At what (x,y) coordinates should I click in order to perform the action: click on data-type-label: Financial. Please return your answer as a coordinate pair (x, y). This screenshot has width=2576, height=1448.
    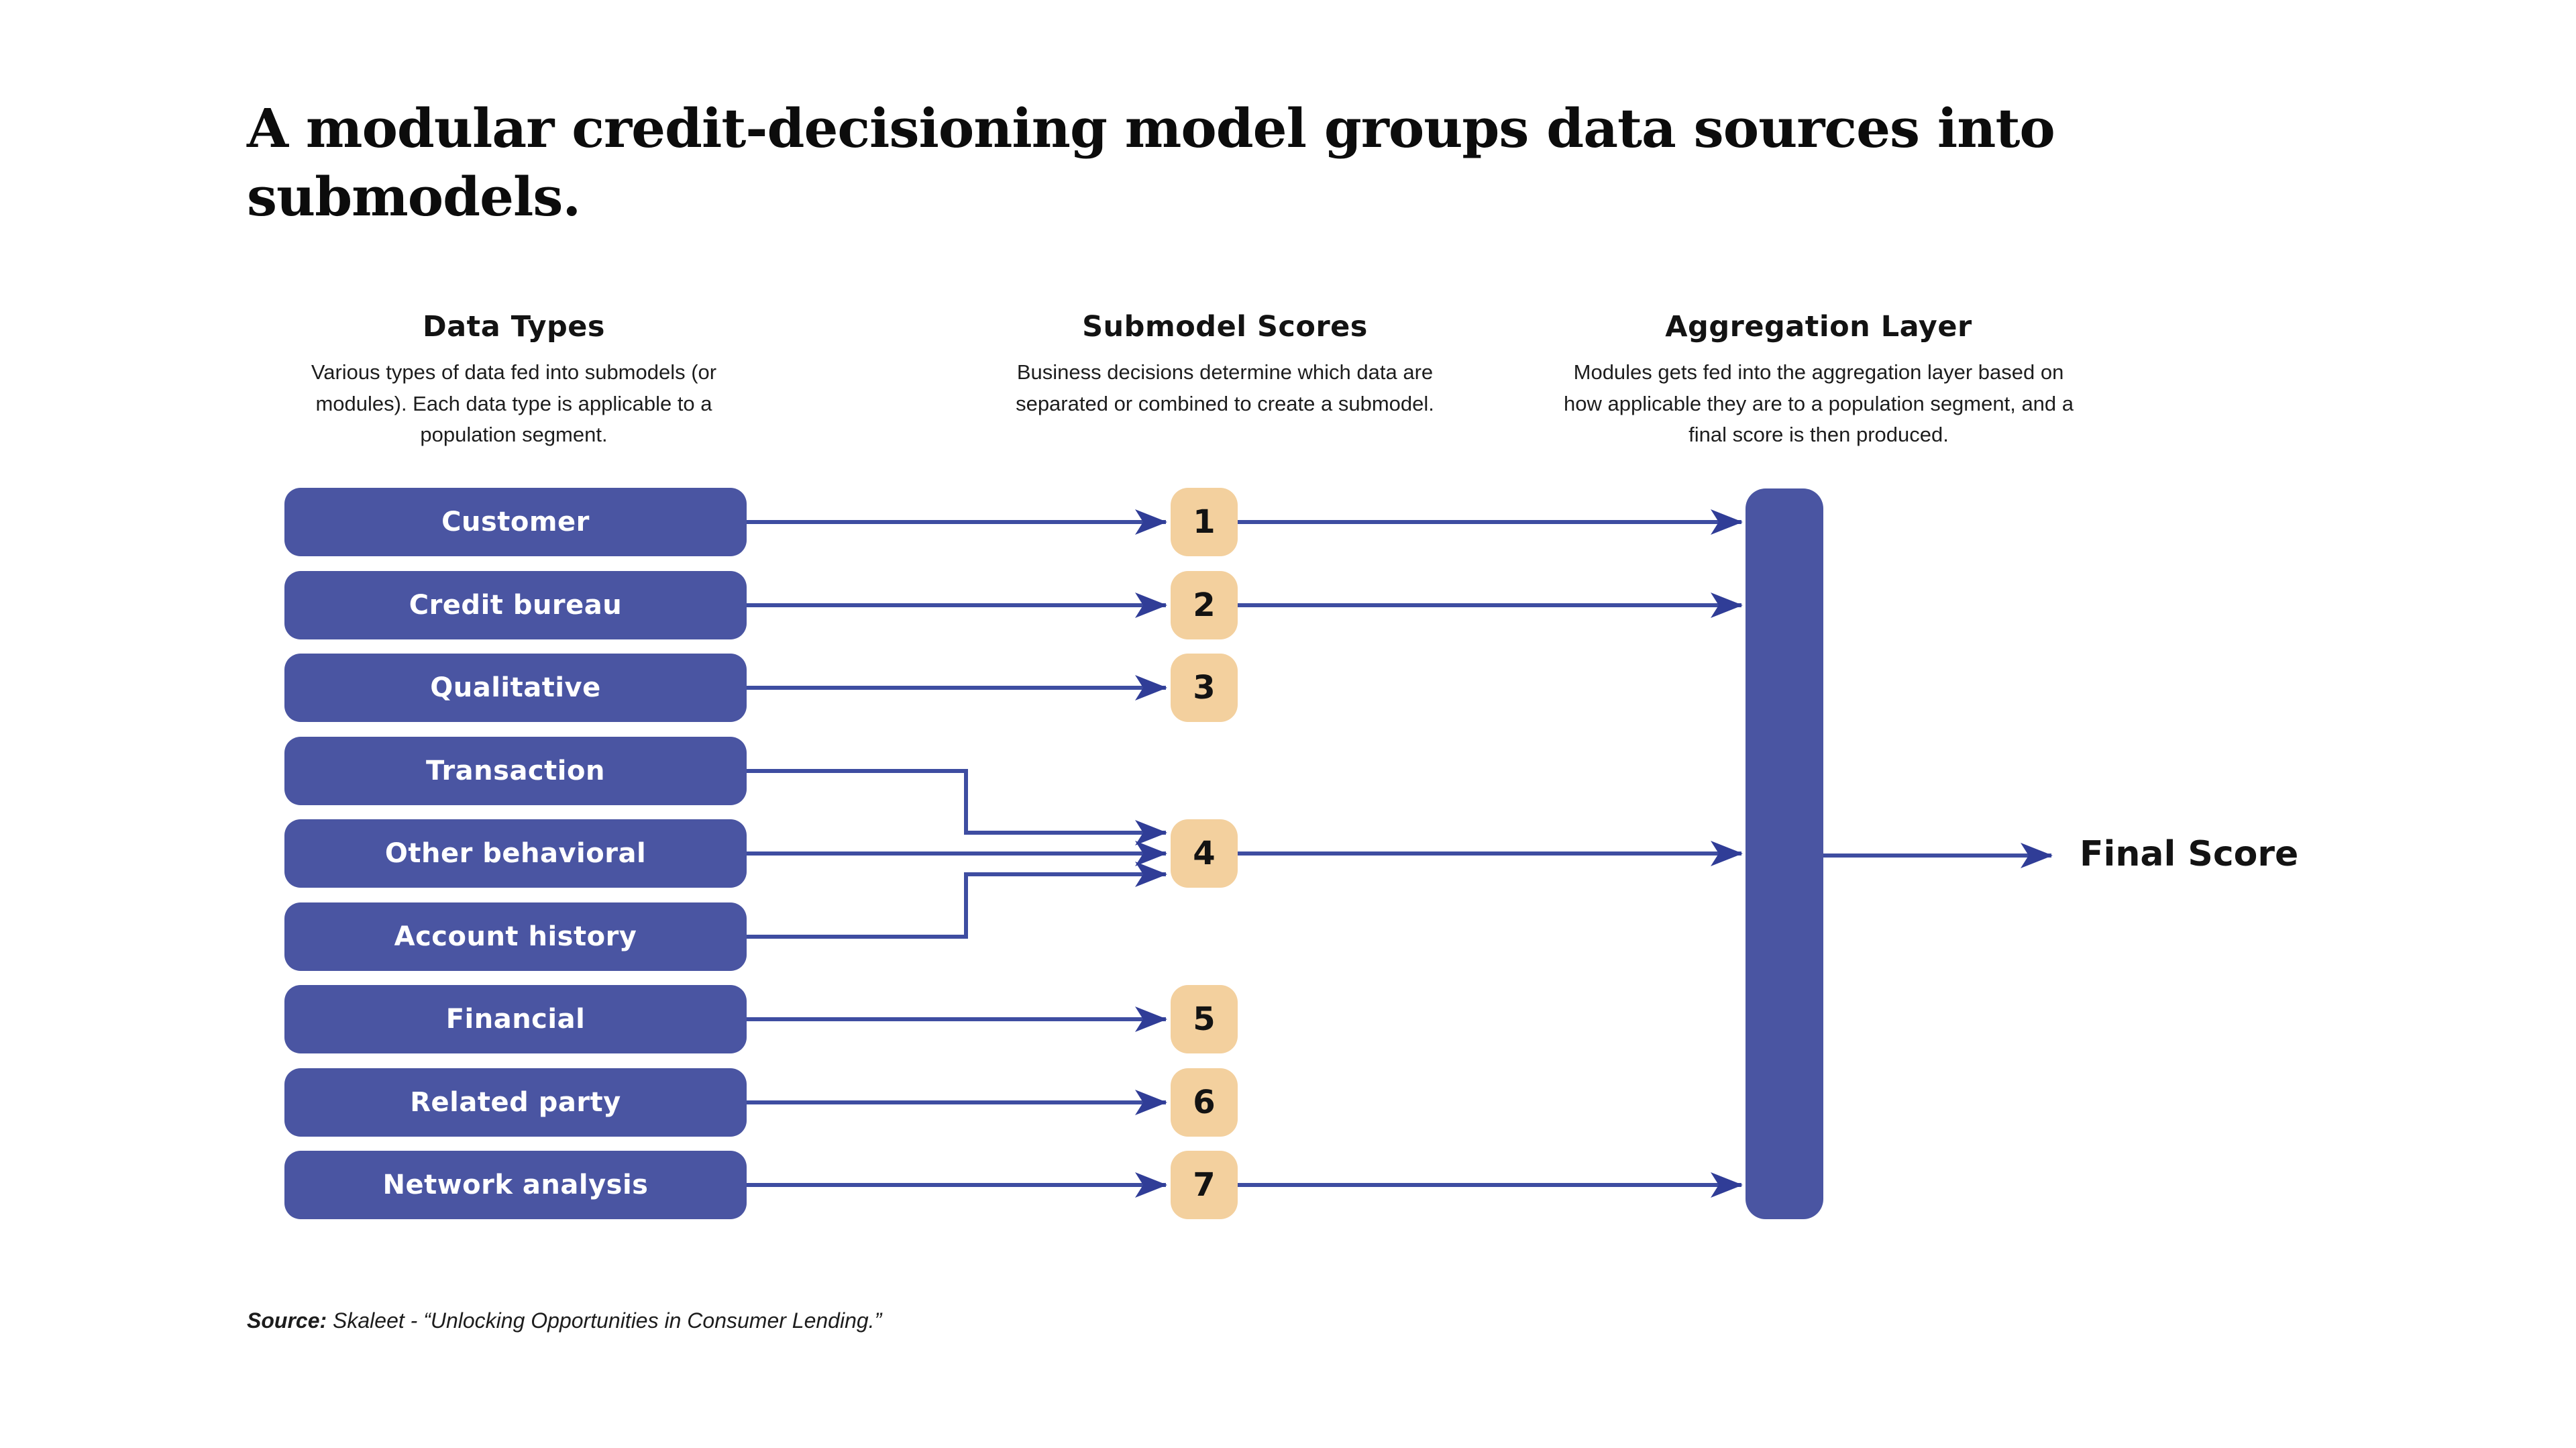
    Looking at the image, I should click on (515, 1019).